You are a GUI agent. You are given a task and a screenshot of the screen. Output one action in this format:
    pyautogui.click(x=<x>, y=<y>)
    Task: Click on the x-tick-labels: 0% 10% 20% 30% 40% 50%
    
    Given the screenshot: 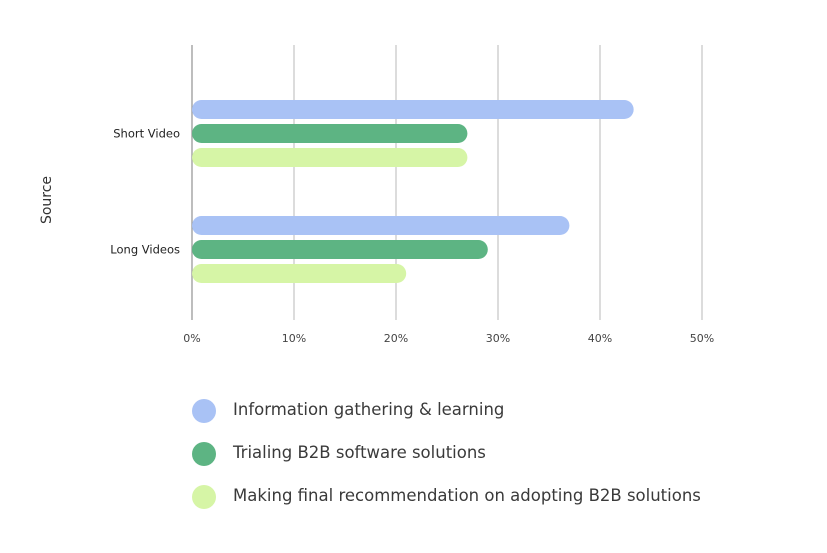 What is the action you would take?
    pyautogui.click(x=448, y=338)
    